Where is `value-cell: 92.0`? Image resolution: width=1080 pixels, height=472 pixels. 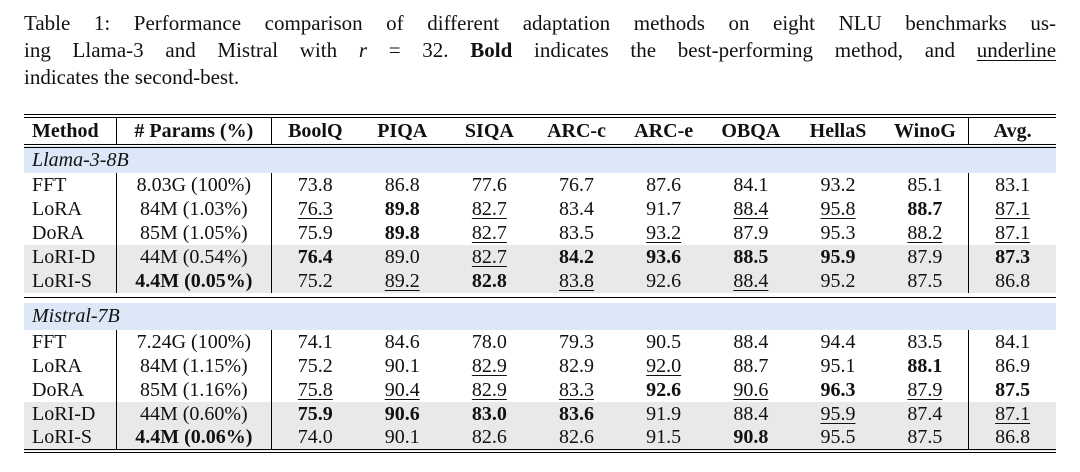 value-cell: 92.0 is located at coordinates (664, 365).